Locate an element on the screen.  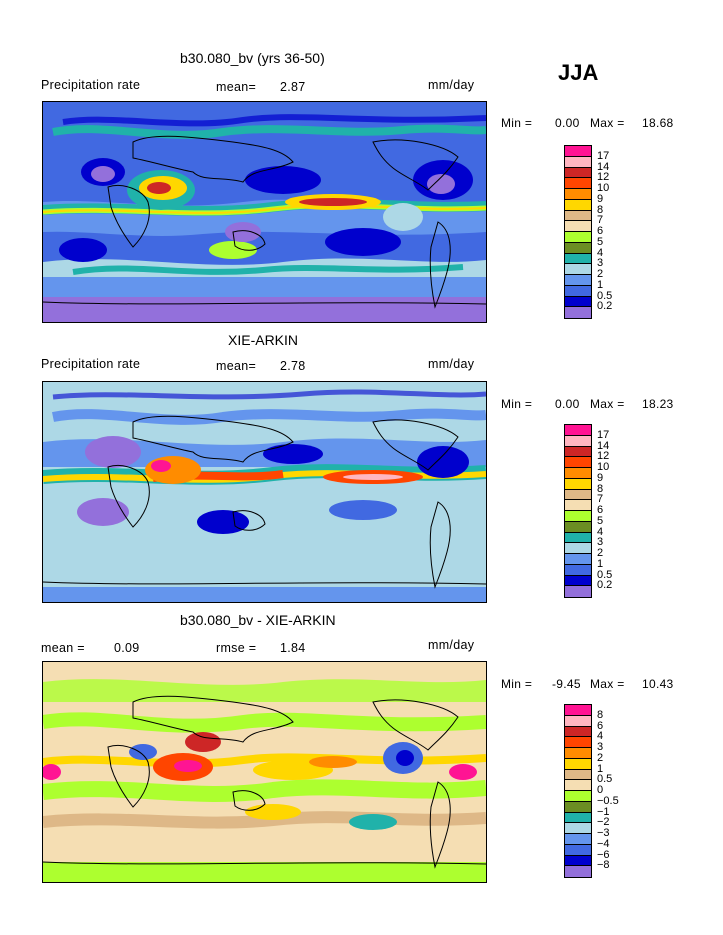
panel2-title: XIE-ARKIN is located at coordinates (263, 340).